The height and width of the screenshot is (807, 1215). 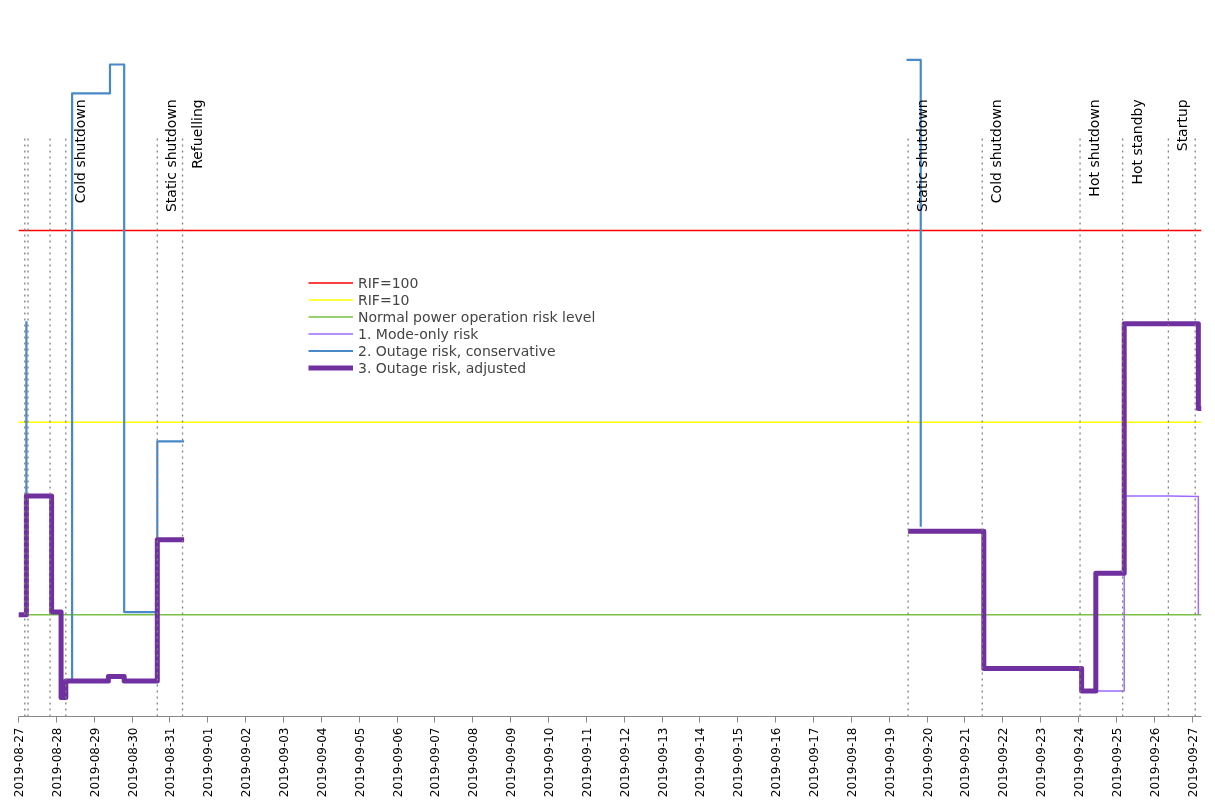 I want to click on legend-label: Normal power operation risk level, so click(x=477, y=316).